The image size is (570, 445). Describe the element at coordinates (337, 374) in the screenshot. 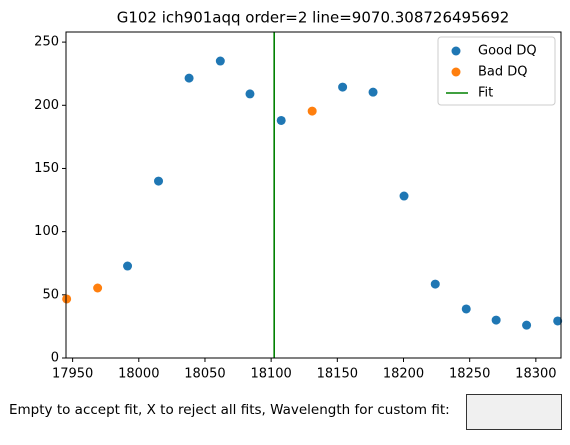

I see `x-tick-label: 18150` at that location.